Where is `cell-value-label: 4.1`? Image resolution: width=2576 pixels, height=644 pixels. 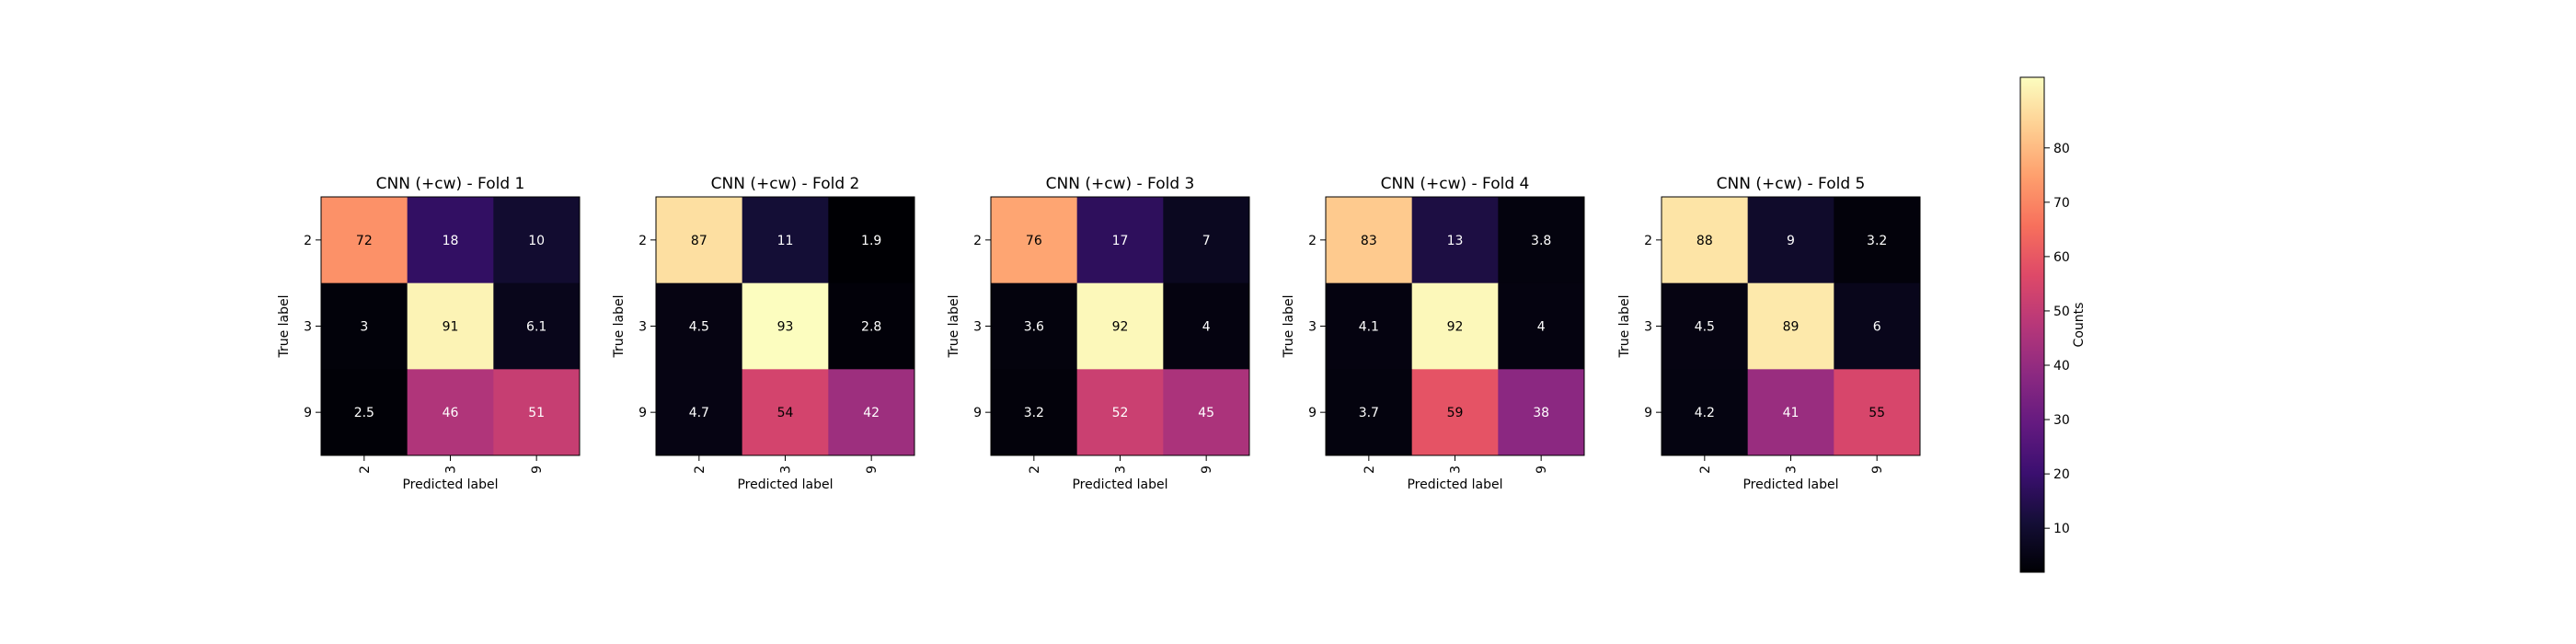
cell-value-label: 4.1 is located at coordinates (1369, 327).